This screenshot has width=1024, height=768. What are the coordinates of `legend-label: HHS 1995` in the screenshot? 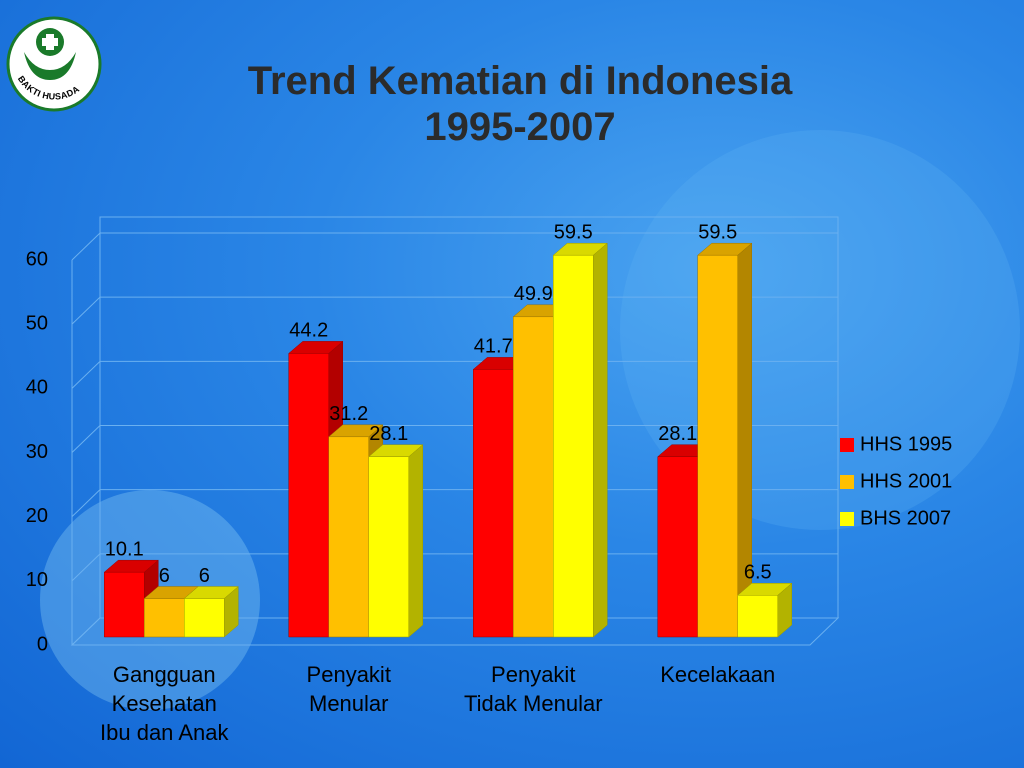 It's located at (906, 444).